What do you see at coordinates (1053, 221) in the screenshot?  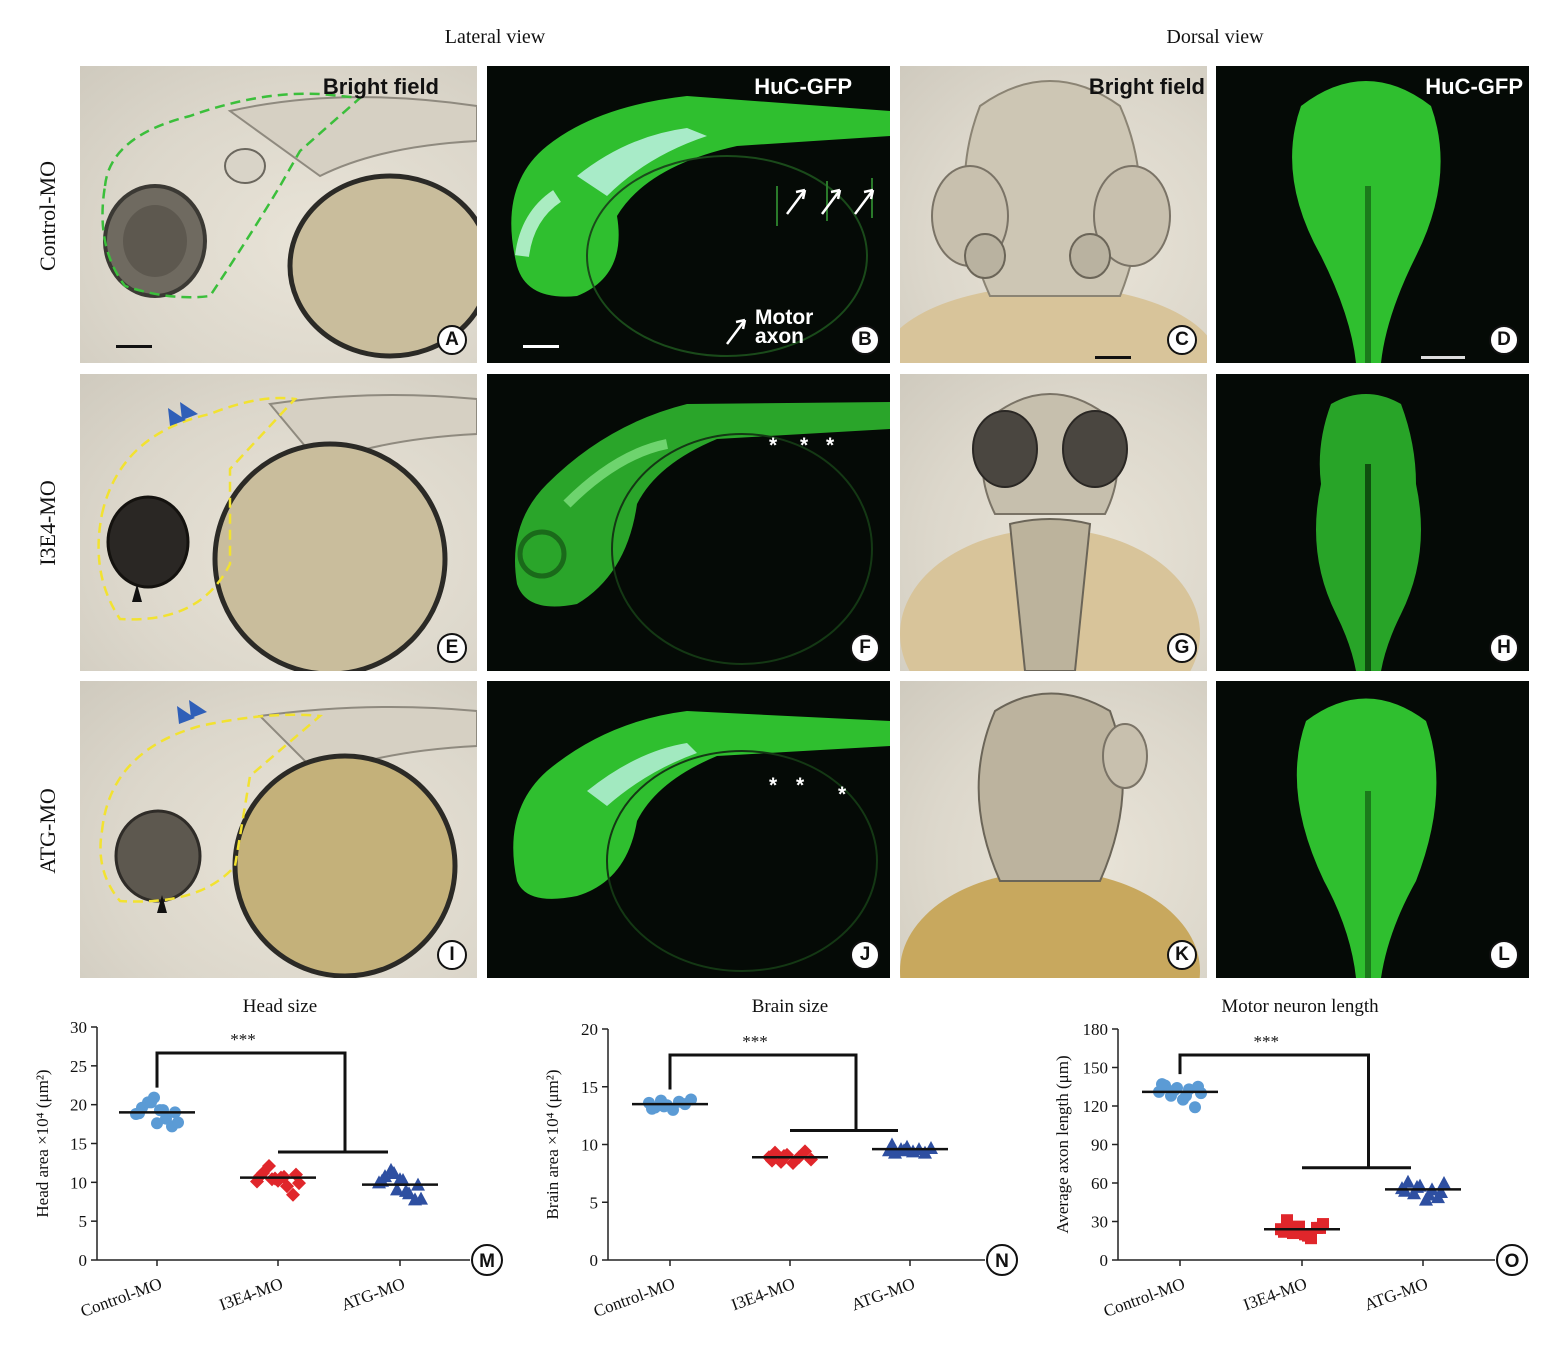 I see `embryo-dorsal-control-drawing` at bounding box center [1053, 221].